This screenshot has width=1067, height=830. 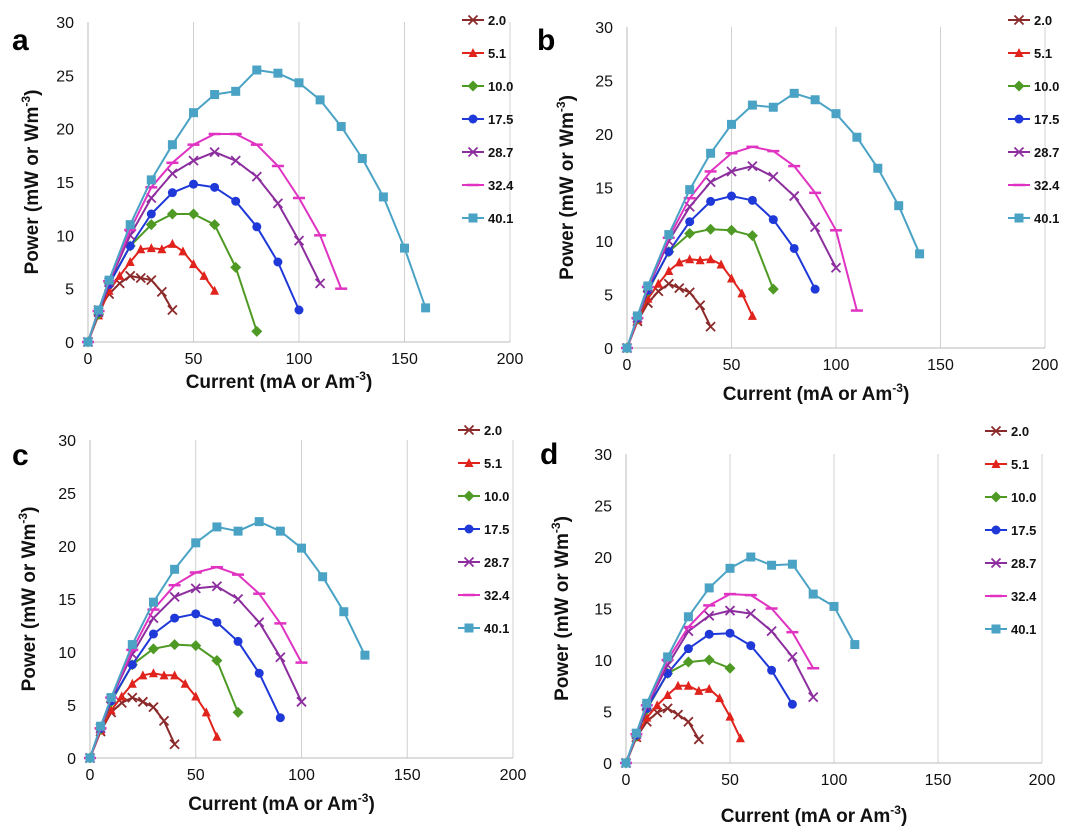 What do you see at coordinates (484, 20) in the screenshot?
I see `legend-item: 2.0` at bounding box center [484, 20].